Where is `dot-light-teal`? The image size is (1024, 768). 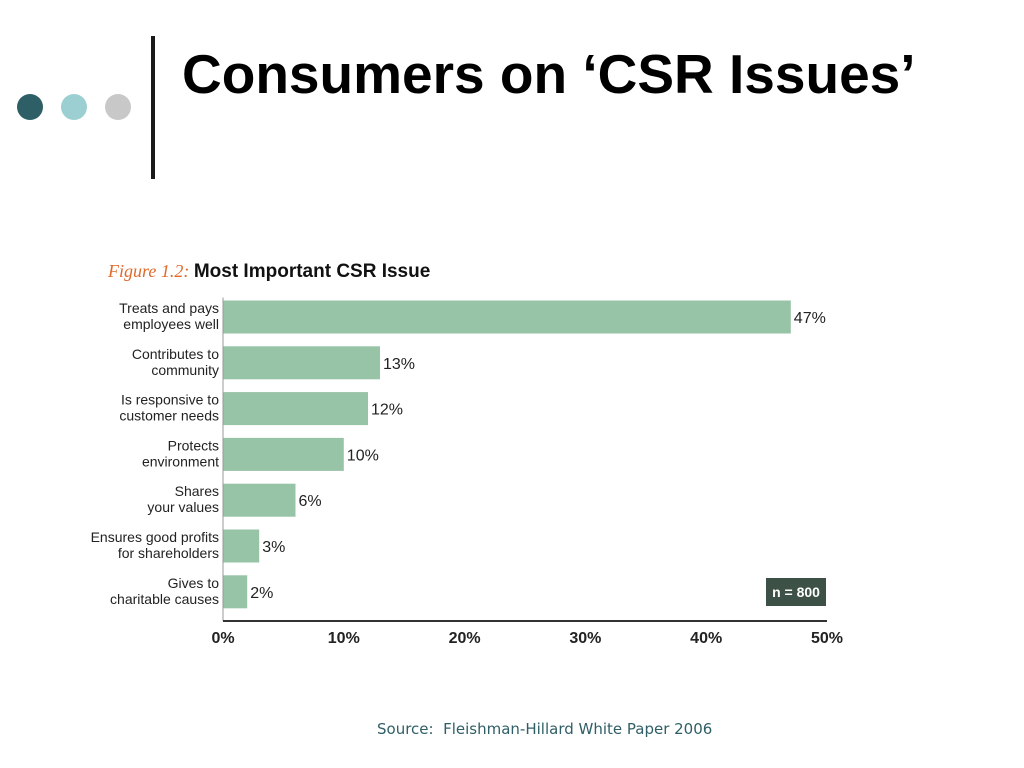
dot-light-teal is located at coordinates (74, 107).